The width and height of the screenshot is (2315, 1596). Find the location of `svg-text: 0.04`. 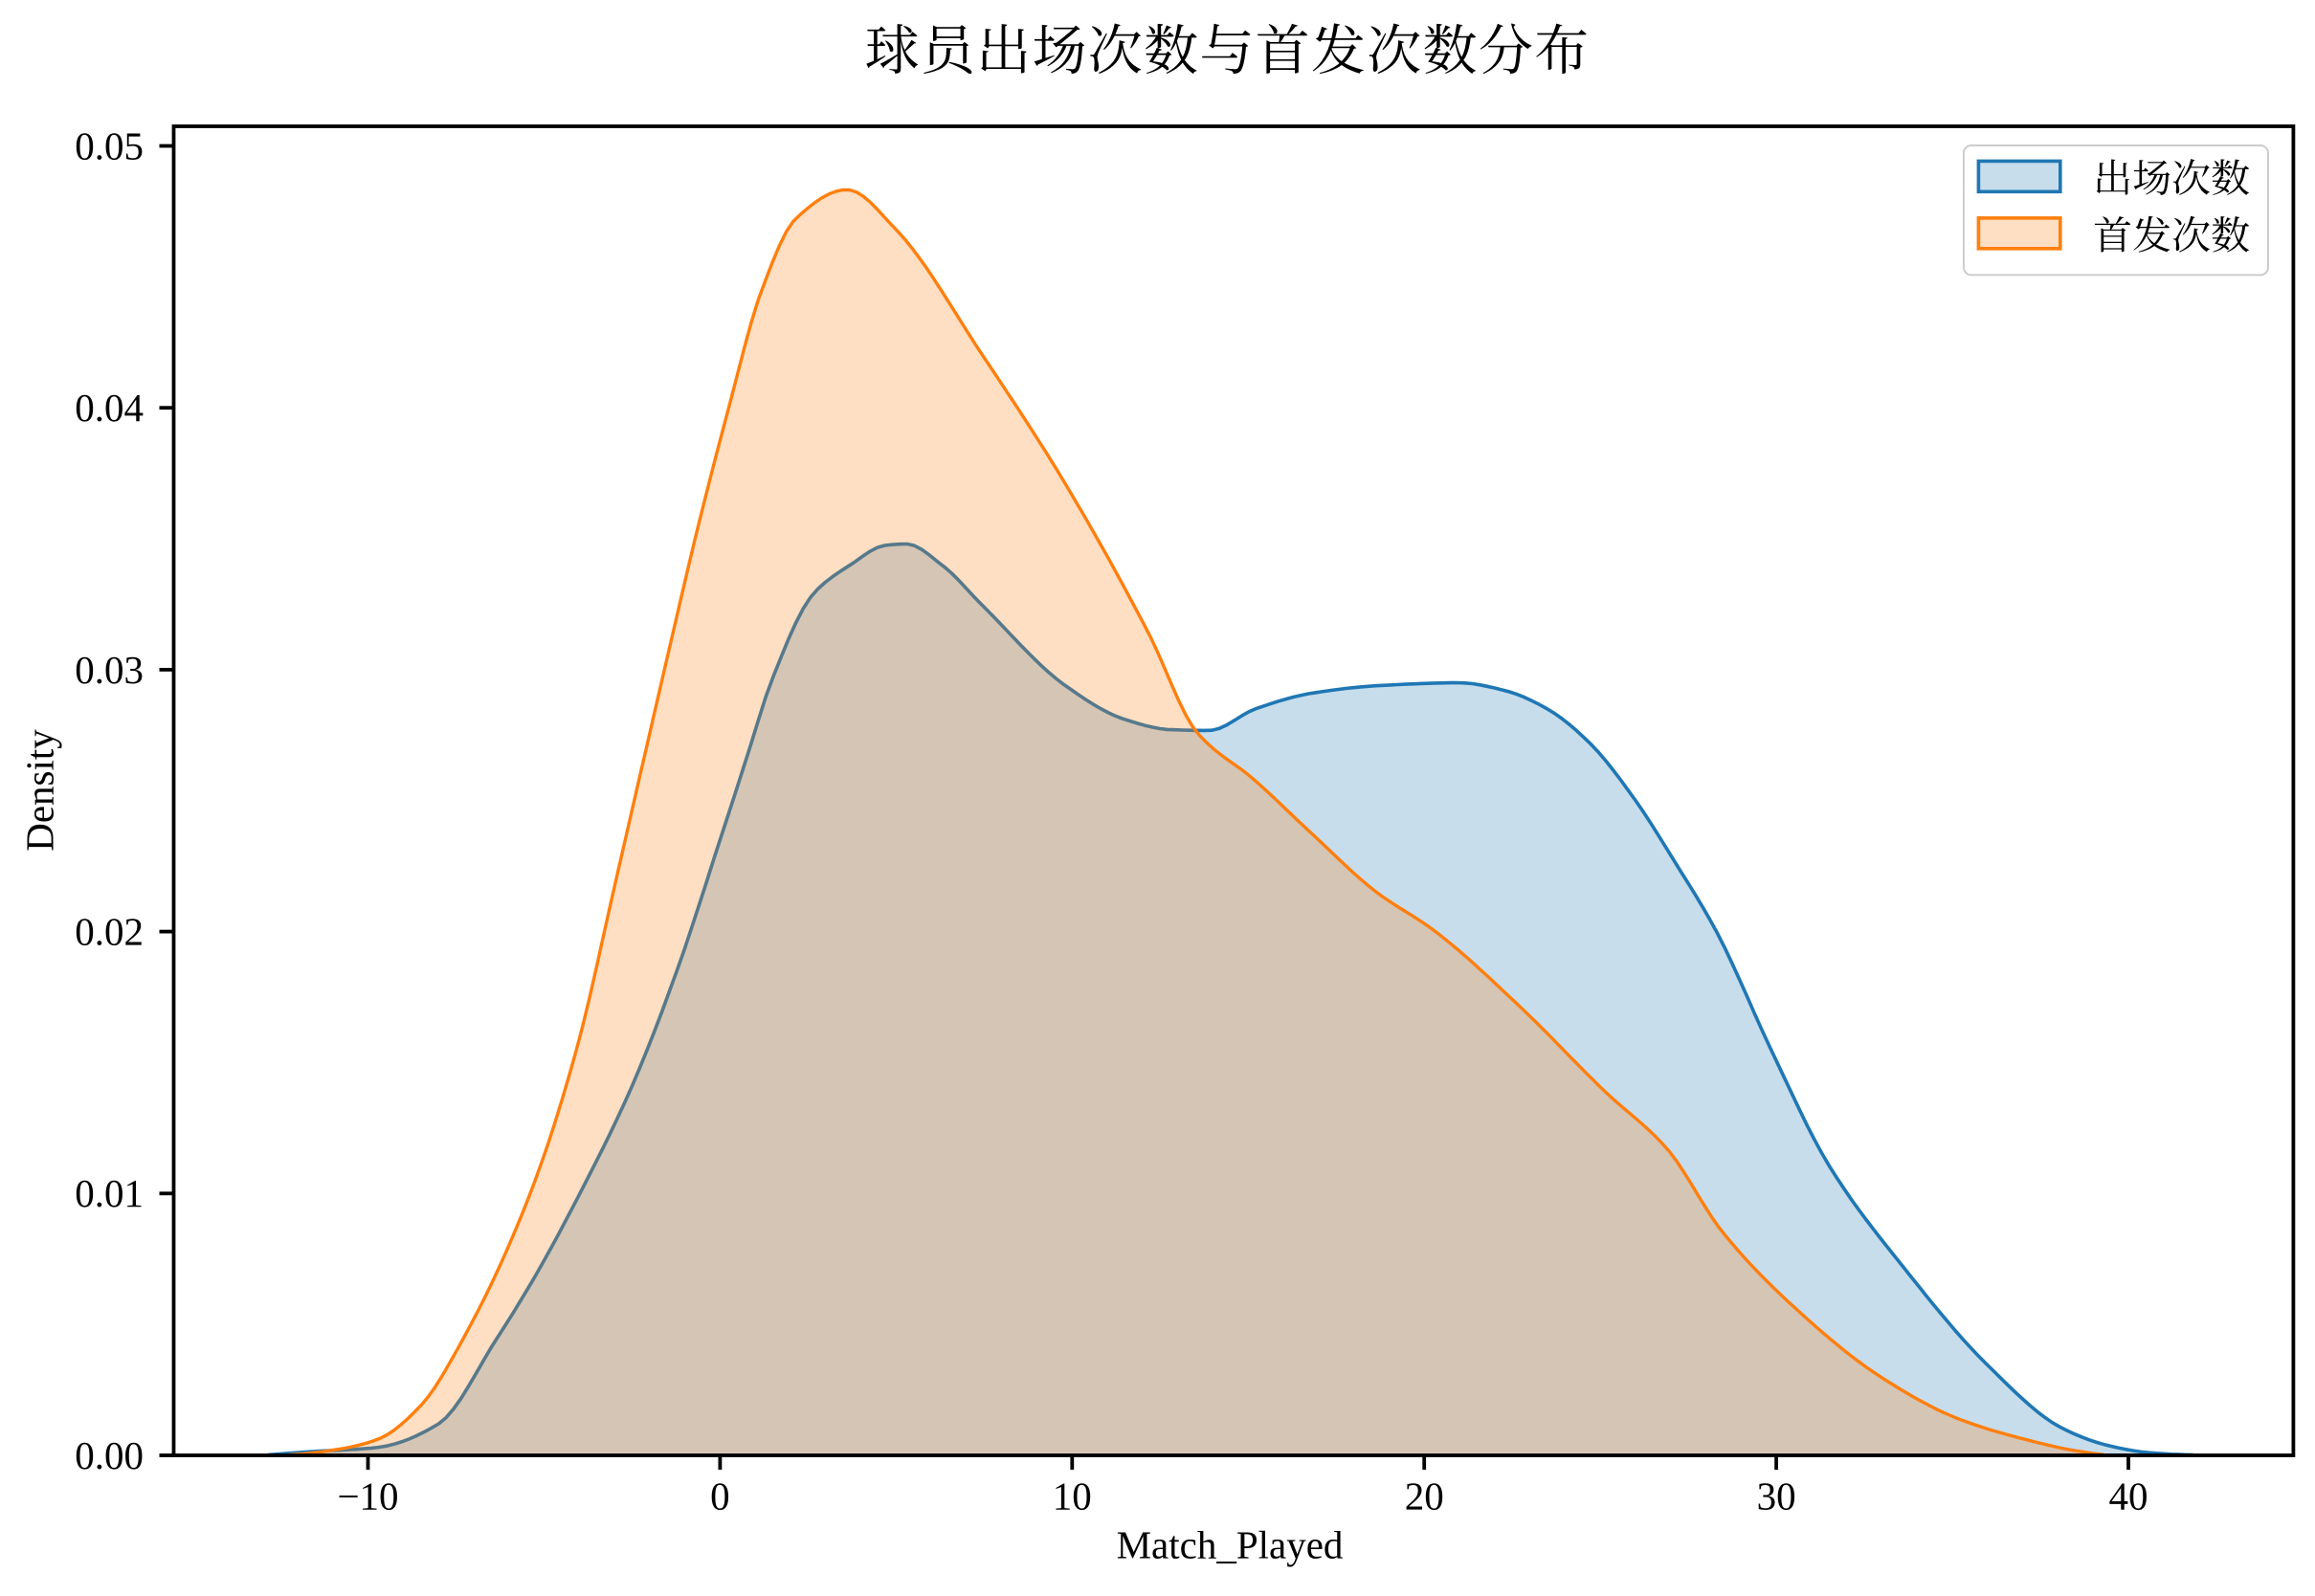

svg-text: 0.04 is located at coordinates (109, 408).